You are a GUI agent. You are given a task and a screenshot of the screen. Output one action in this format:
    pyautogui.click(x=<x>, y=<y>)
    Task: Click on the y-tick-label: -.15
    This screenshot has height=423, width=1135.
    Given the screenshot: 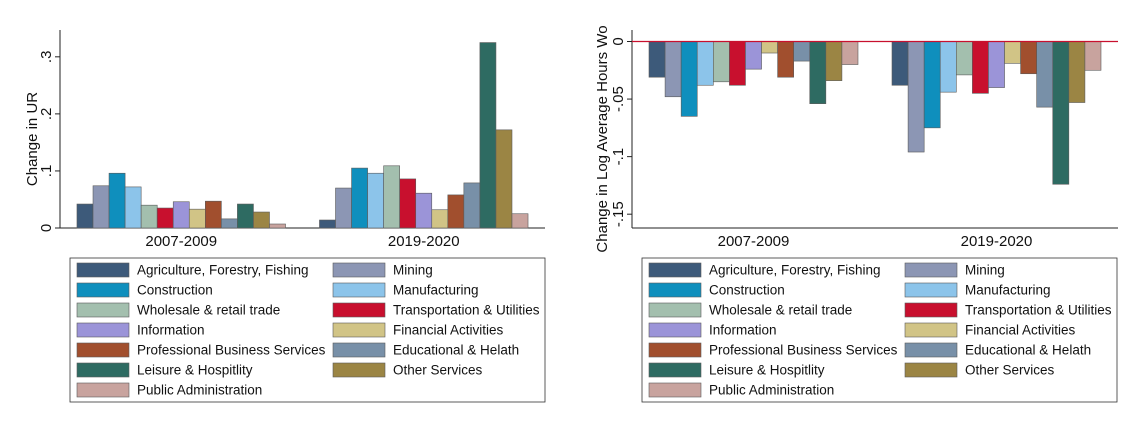 What is the action you would take?
    pyautogui.click(x=618, y=214)
    